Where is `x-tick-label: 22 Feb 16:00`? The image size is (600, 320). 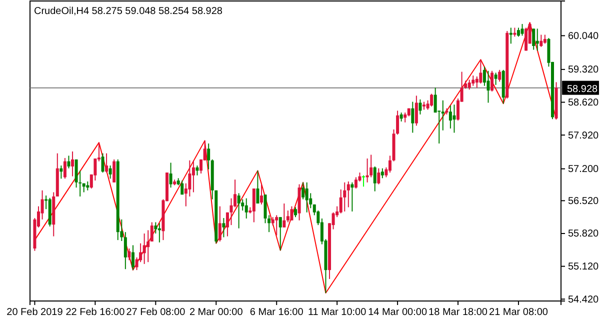 x-tick-label: 22 Feb 16:00 is located at coordinates (96, 312).